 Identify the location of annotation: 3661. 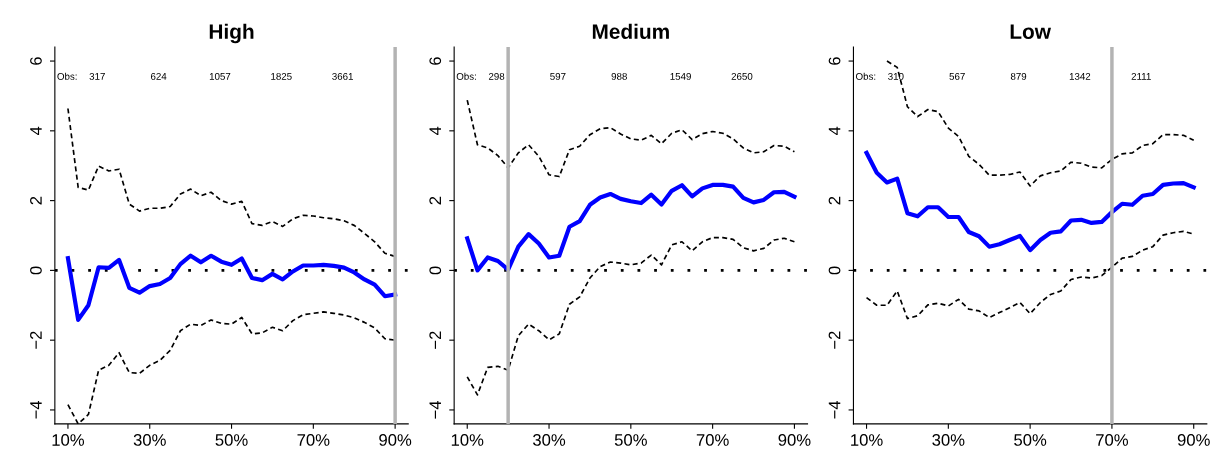
(342, 76).